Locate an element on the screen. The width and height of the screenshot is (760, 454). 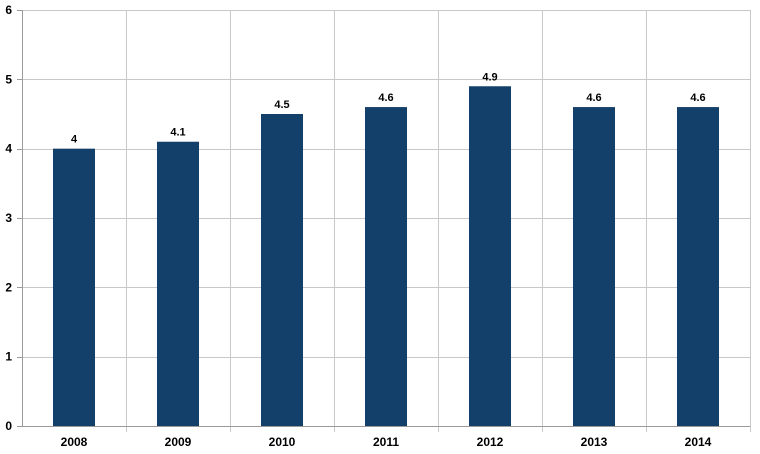
bar-2011 is located at coordinates (386, 267).